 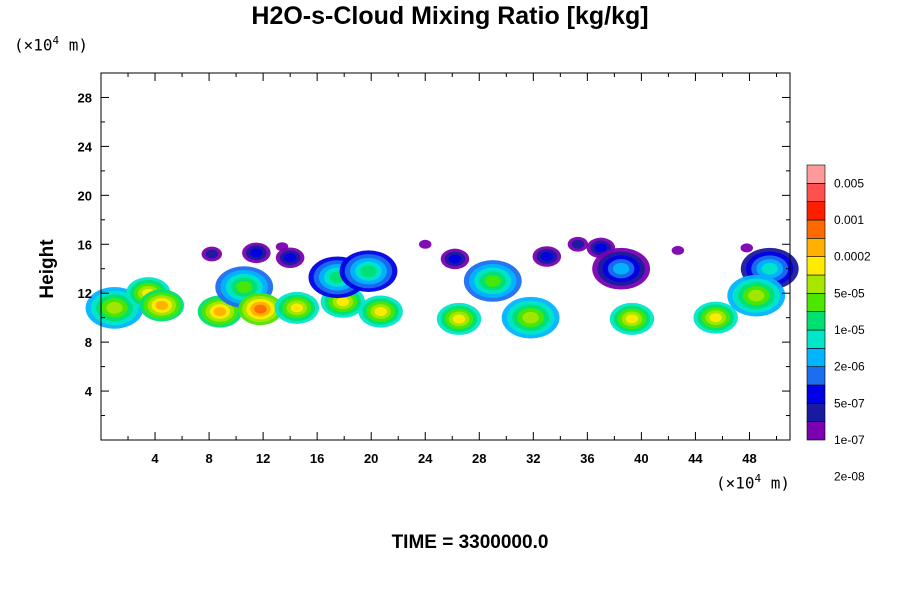 What do you see at coordinates (371, 458) in the screenshot?
I see `x-tick-label: 20` at bounding box center [371, 458].